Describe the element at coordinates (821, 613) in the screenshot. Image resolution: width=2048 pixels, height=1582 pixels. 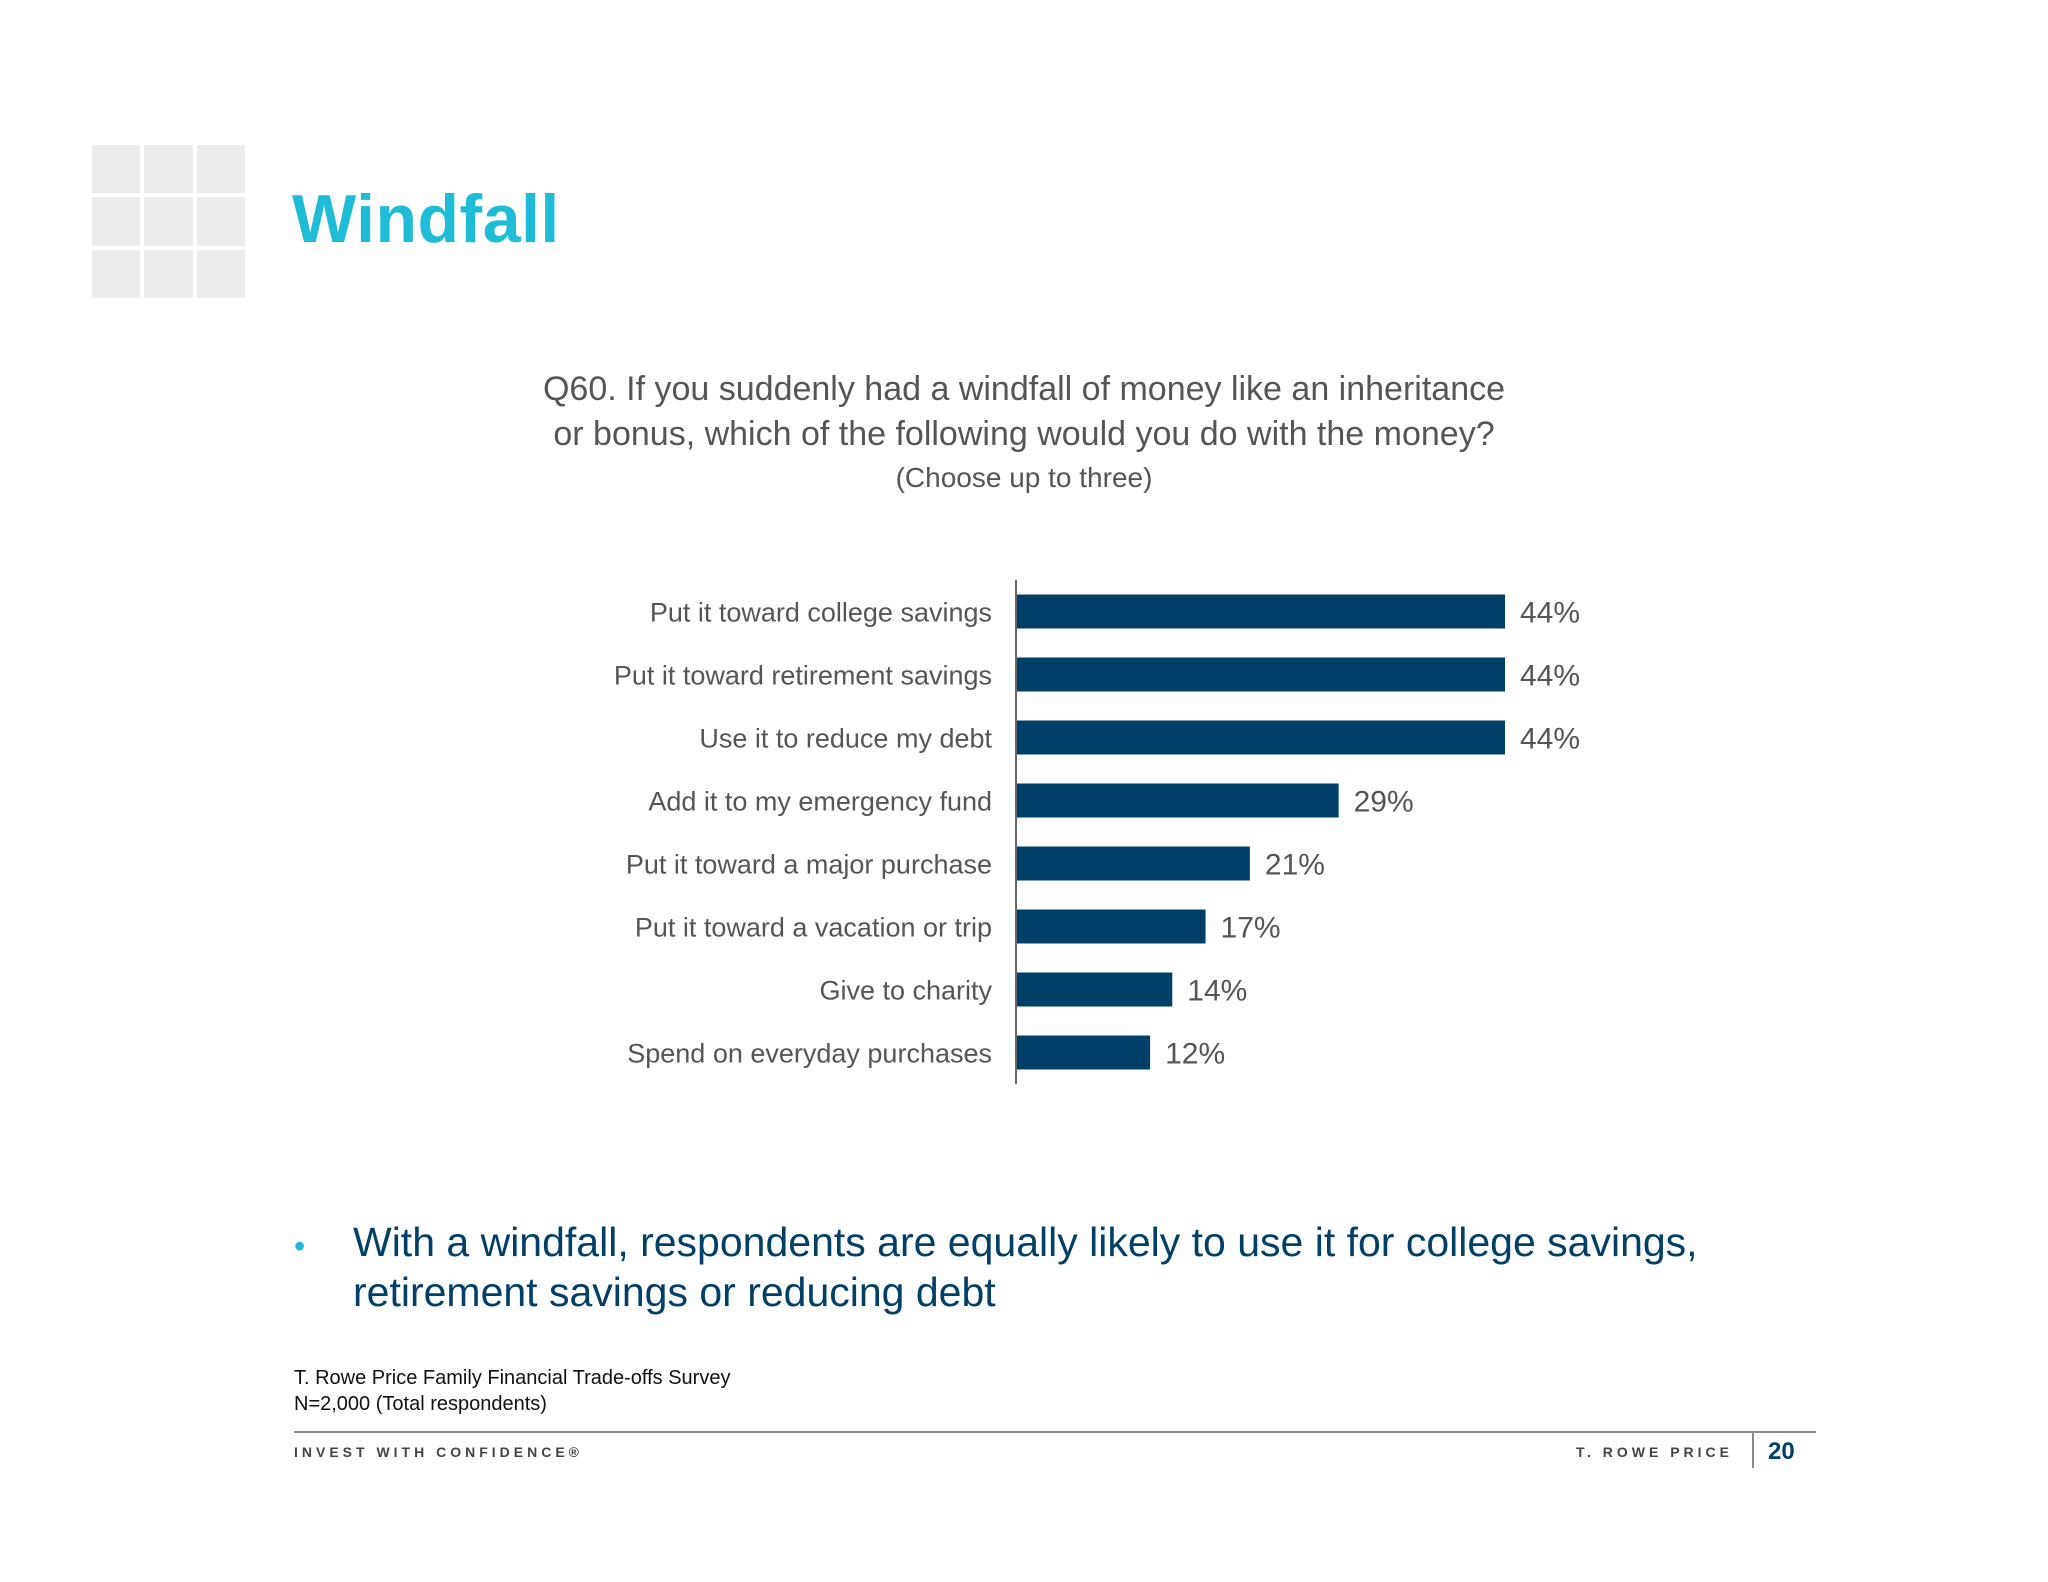
I see `category-label: Put it toward college savings` at that location.